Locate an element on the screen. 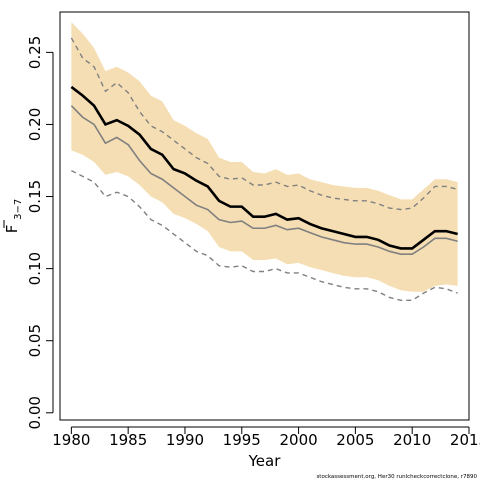 Image resolution: width=480 pixels, height=480 pixels. x-tick-label: 2010 is located at coordinates (412, 440).